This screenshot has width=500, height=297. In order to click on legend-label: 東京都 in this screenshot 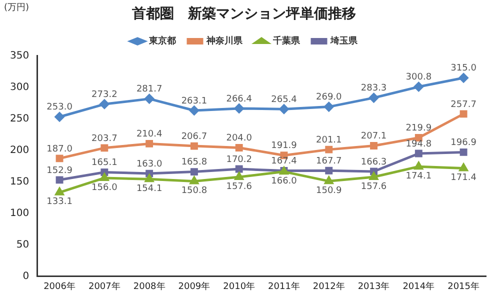, I will do `click(162, 41)`.